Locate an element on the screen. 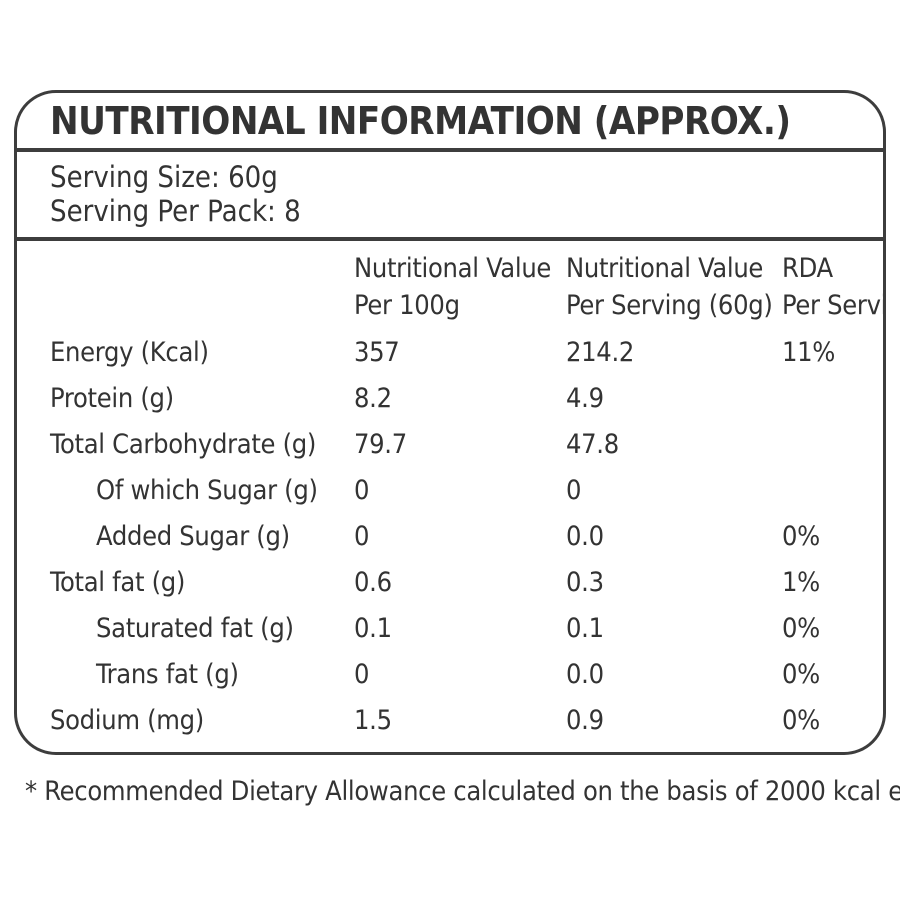 The image size is (900, 900). header-per-serving: Nutritional Value Per Serving (60g) is located at coordinates (674, 287).